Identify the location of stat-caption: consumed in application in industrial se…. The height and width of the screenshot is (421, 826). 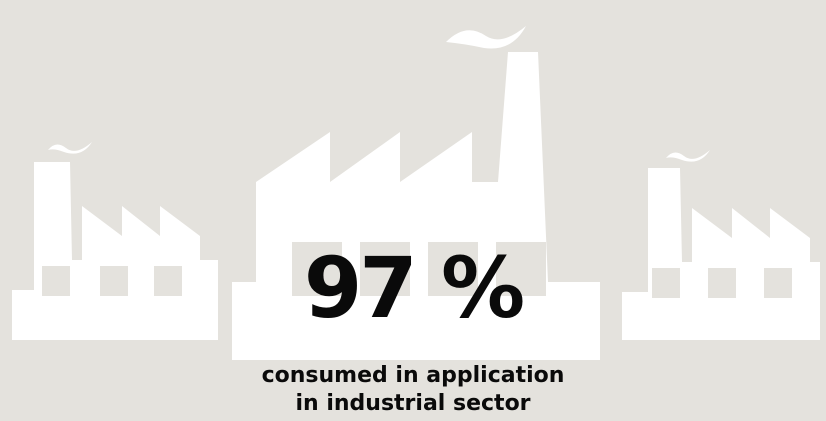
(413, 390).